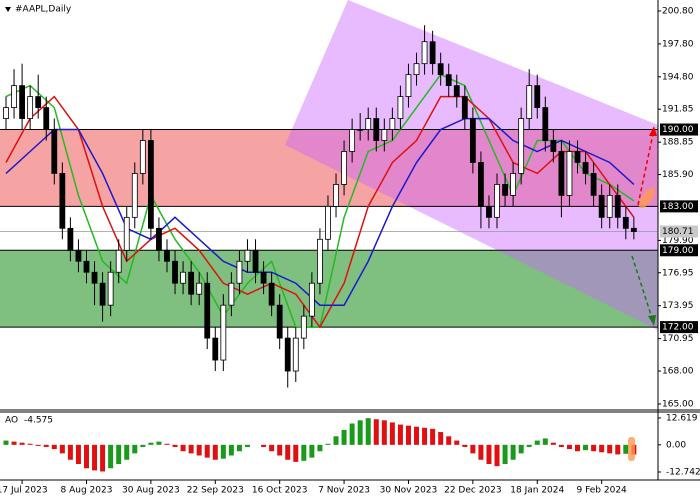  I want to click on y-tick-label: 176.95, so click(678, 273).